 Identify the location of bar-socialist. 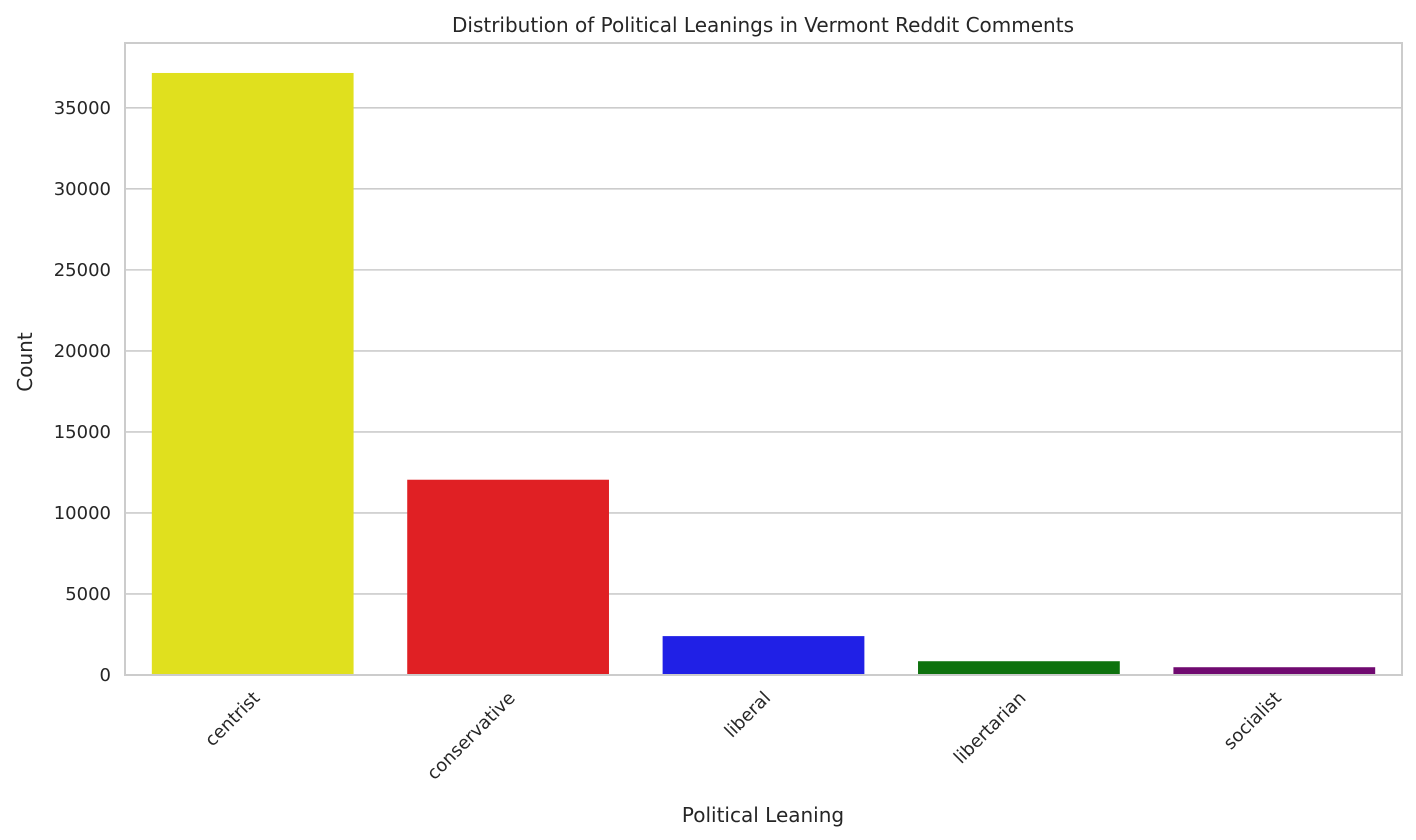
(1274, 671).